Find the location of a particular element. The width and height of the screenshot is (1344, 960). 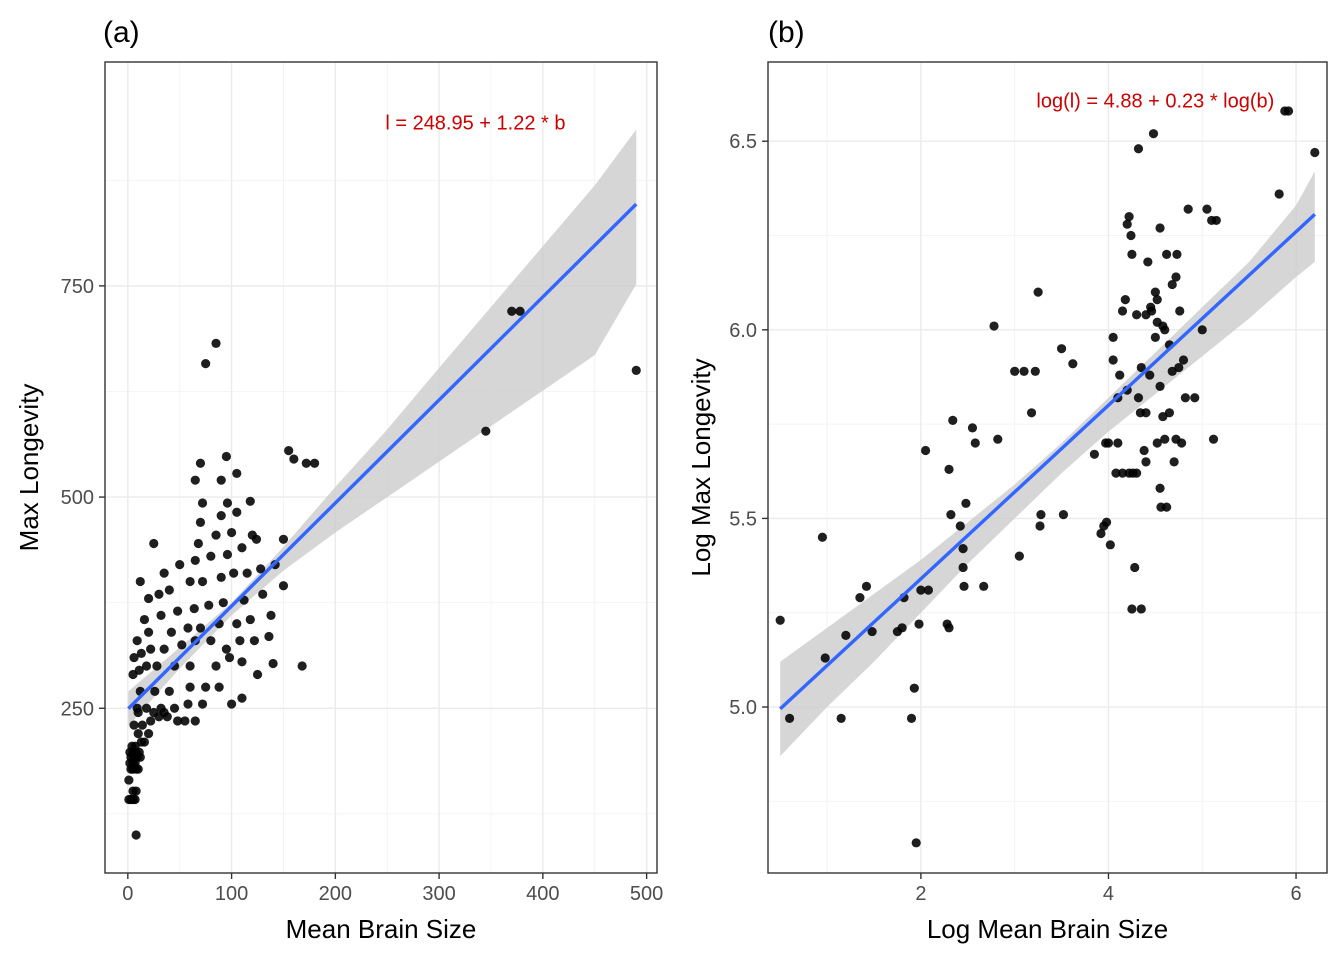

y-axis-title: Max Longevity is located at coordinates (29, 468).